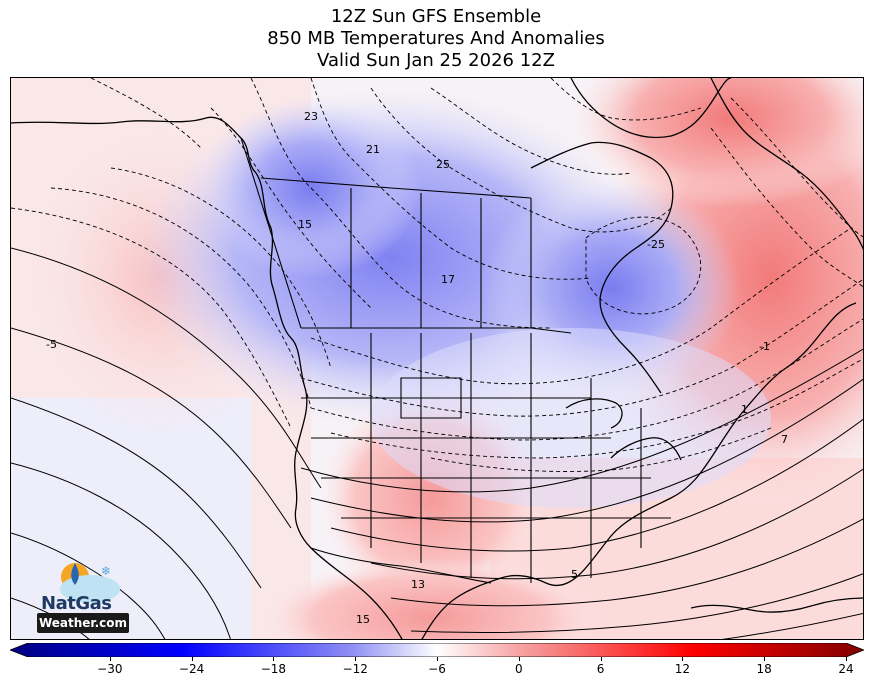  Describe the element at coordinates (90, 583) in the screenshot. I see `logo-graphic: ❄` at that location.